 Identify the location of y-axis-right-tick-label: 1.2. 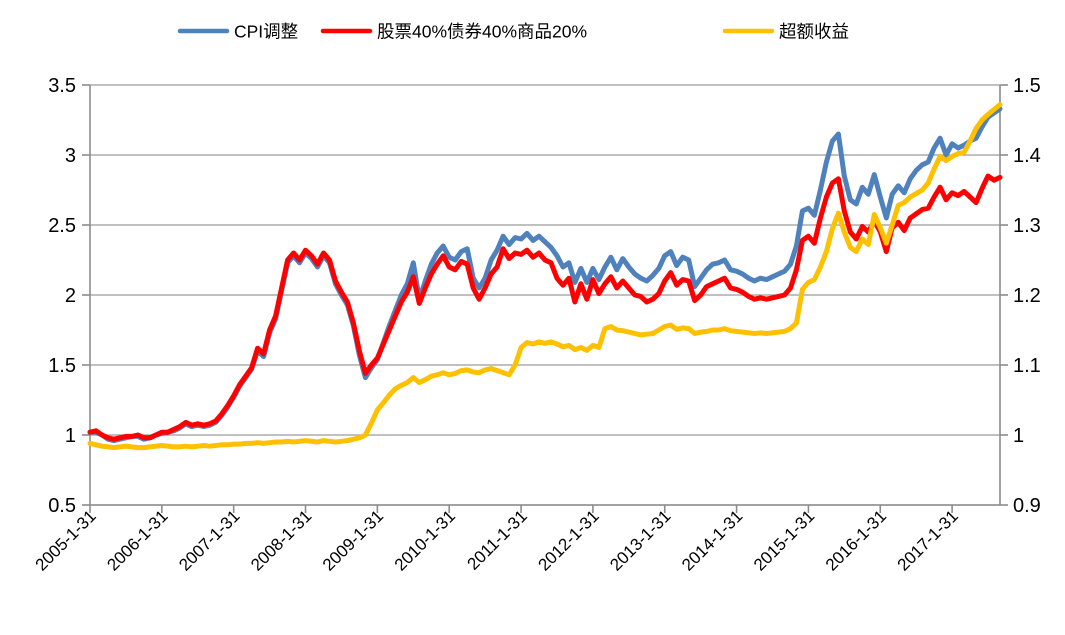
(1027, 296).